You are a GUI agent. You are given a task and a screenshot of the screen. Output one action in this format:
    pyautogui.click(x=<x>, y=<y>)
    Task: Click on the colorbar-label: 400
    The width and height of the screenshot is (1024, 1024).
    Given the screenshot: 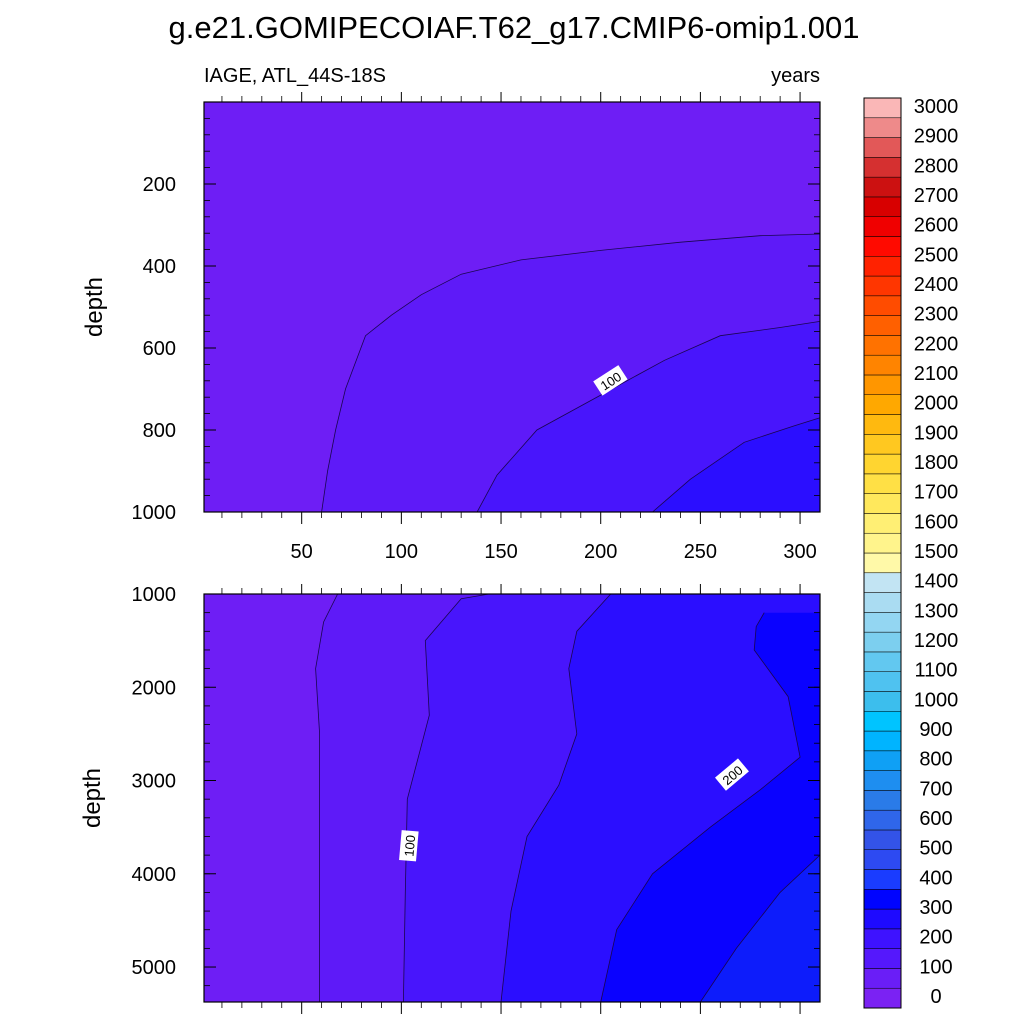 What is the action you would take?
    pyautogui.click(x=935, y=878)
    